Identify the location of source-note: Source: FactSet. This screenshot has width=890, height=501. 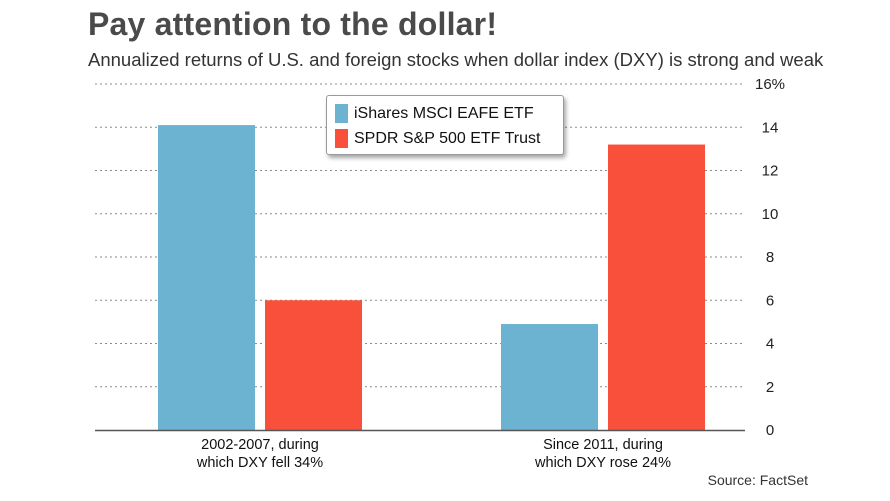
(757, 480).